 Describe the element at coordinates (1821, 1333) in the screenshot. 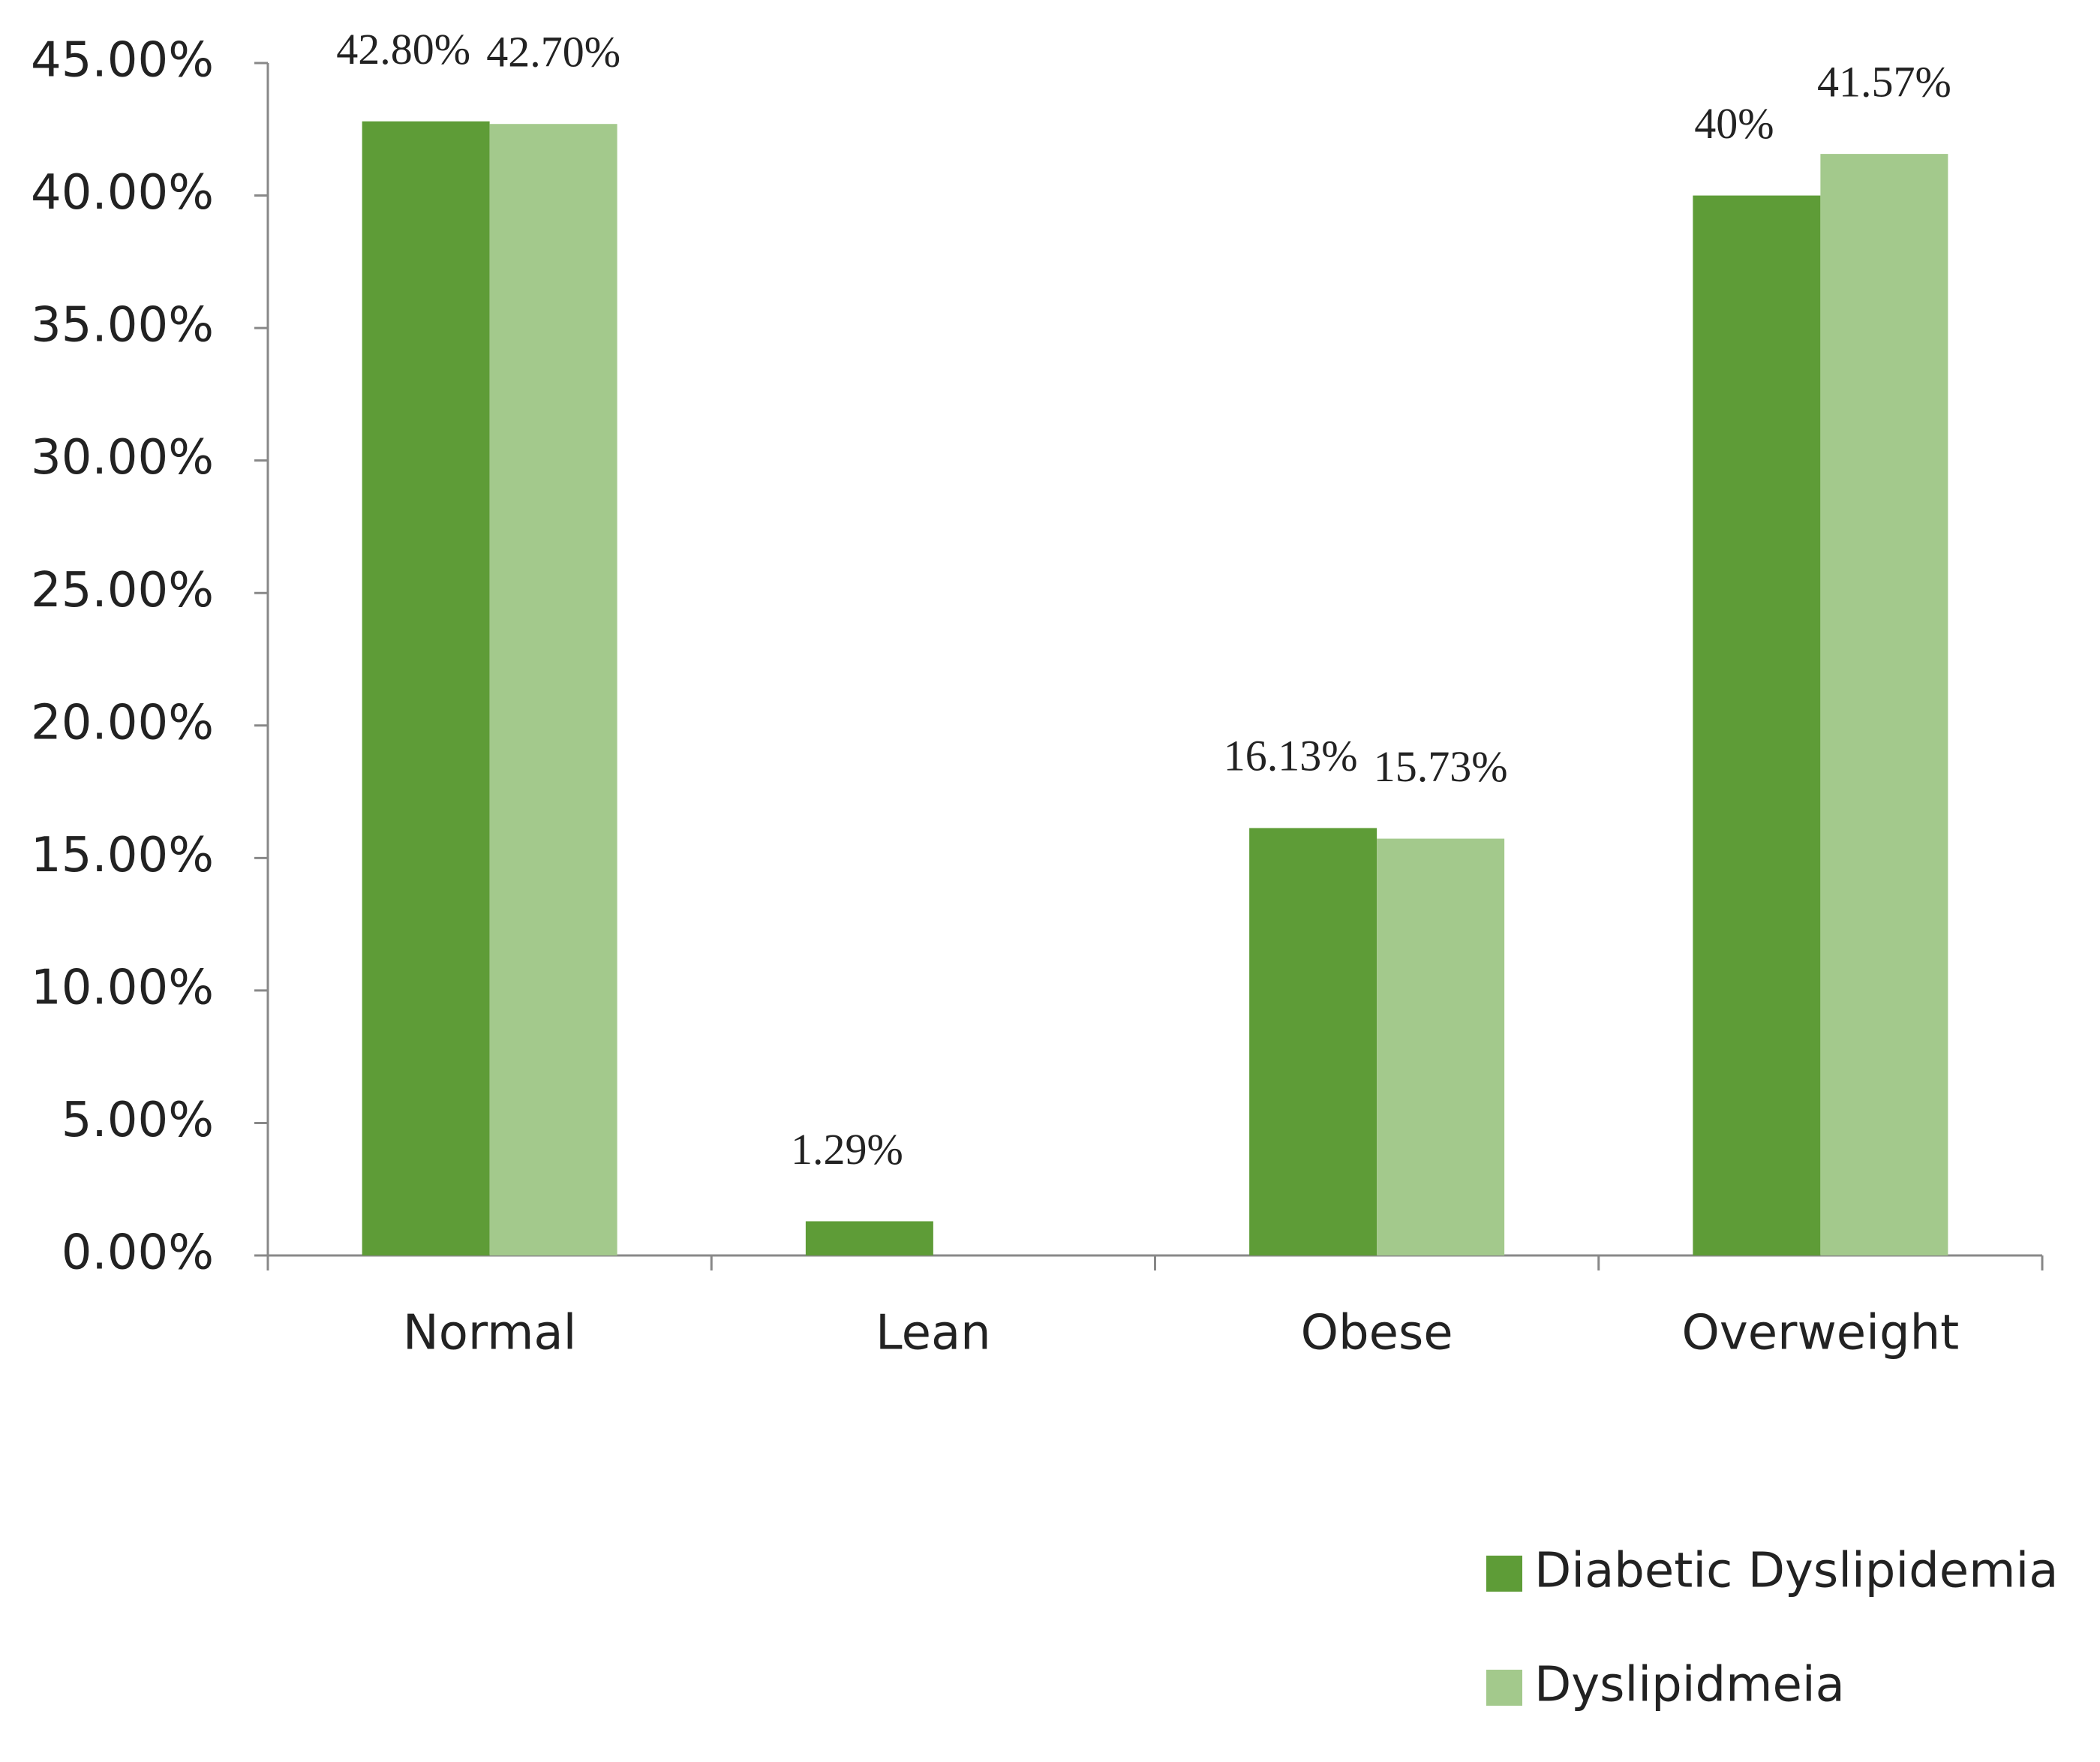

I see `x-tick-label: Overweight` at that location.